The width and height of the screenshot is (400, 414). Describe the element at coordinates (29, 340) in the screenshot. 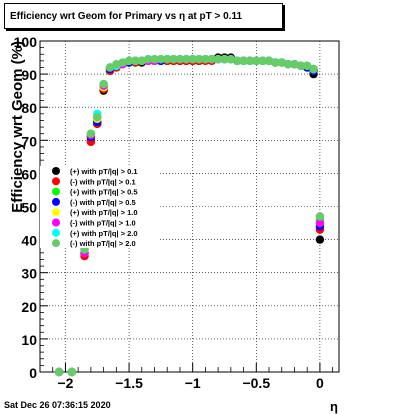

I see `y-tick-label: 10` at that location.